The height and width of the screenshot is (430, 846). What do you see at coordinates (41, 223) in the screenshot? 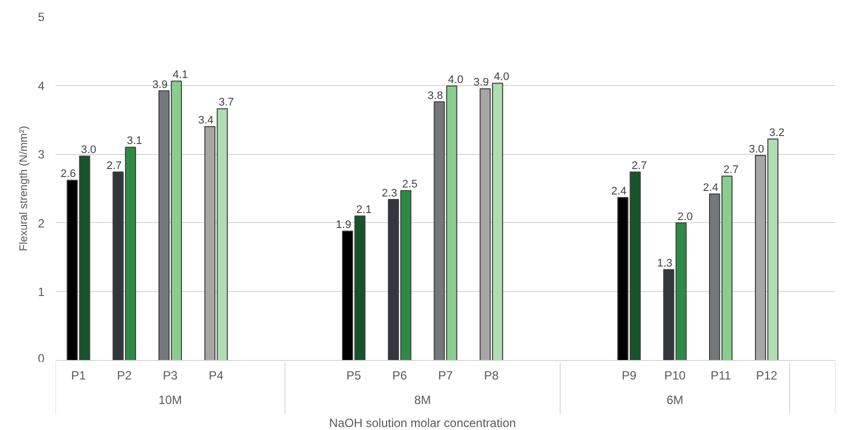
I see `y-tick-label: 2` at bounding box center [41, 223].